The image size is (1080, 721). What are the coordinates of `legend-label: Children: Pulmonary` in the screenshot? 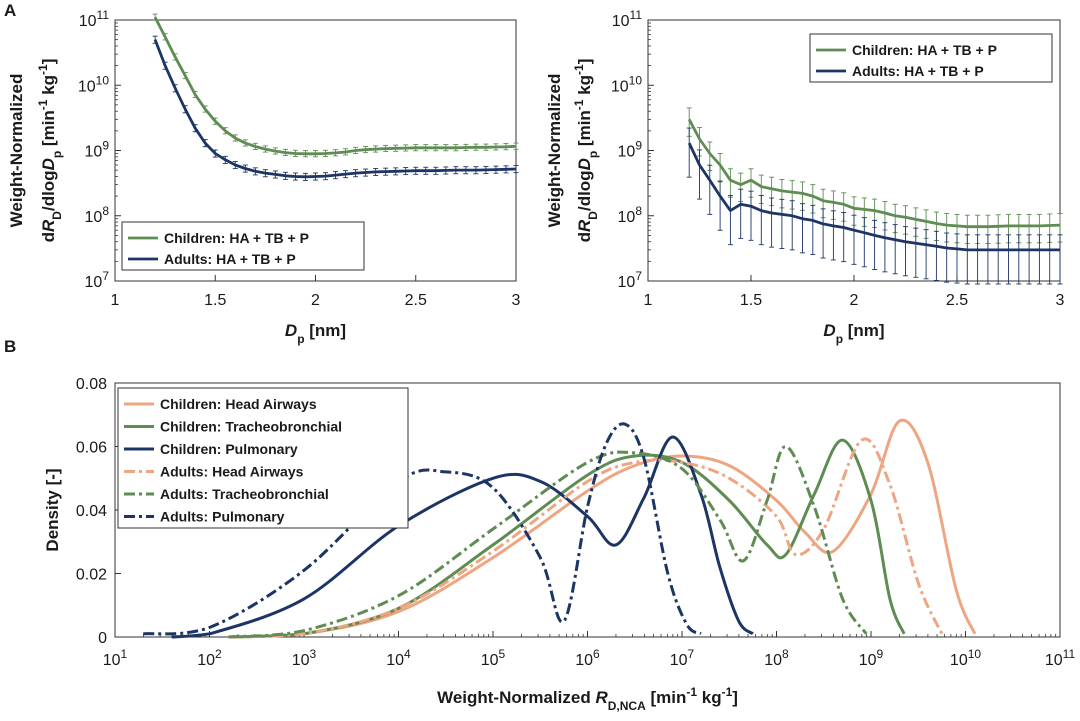 It's located at (229, 449).